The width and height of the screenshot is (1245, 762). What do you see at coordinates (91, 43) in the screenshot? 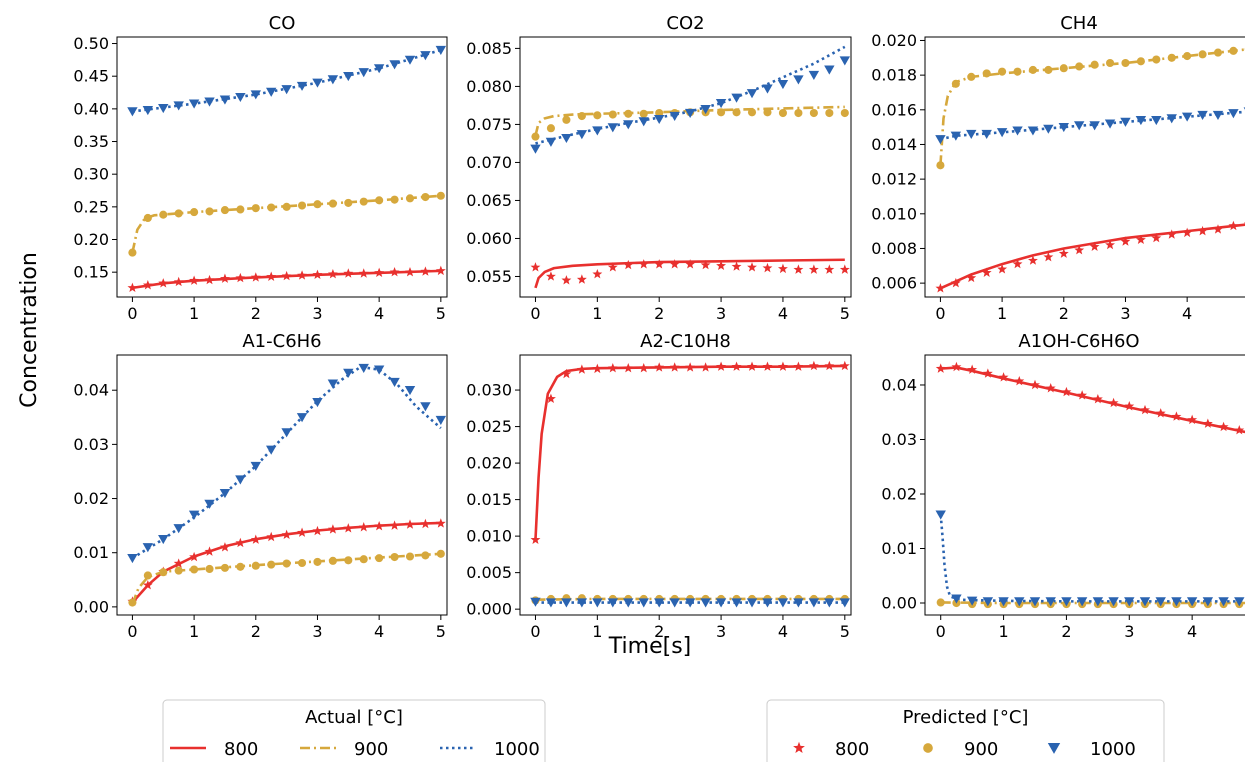
I see `y-tick-label: 0.50` at bounding box center [91, 43].